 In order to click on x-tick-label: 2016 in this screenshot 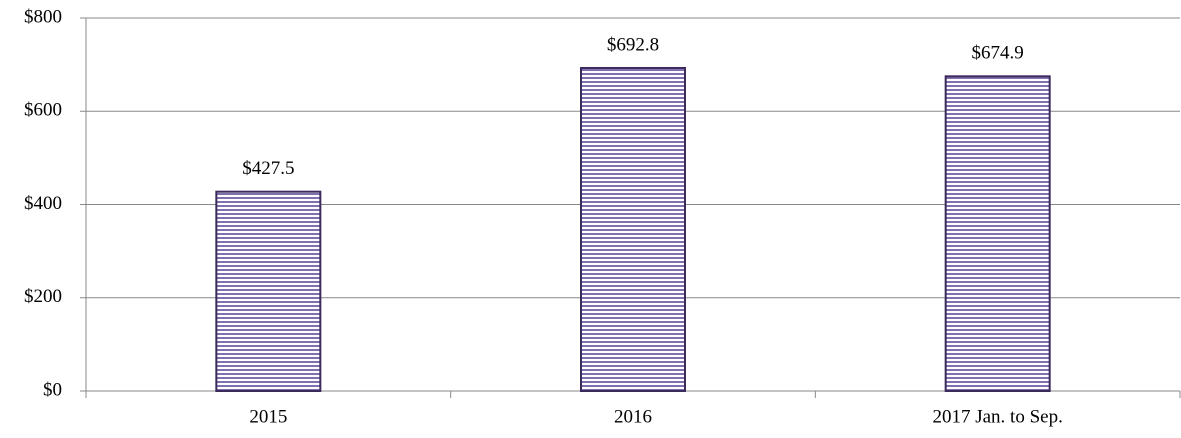, I will do `click(633, 416)`.